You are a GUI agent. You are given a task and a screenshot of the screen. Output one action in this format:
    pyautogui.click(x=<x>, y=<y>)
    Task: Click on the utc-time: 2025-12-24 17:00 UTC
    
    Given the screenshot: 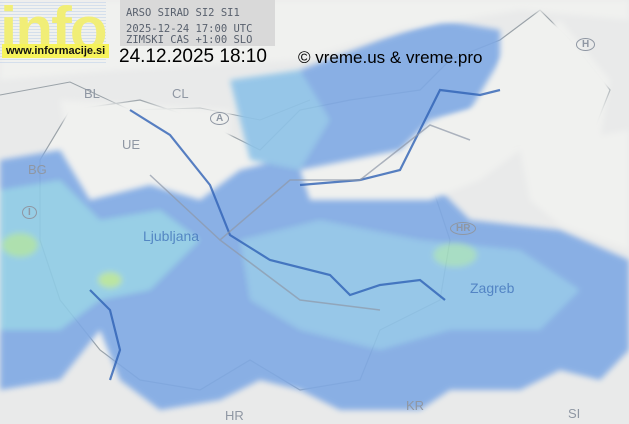 What is the action you would take?
    pyautogui.click(x=189, y=29)
    